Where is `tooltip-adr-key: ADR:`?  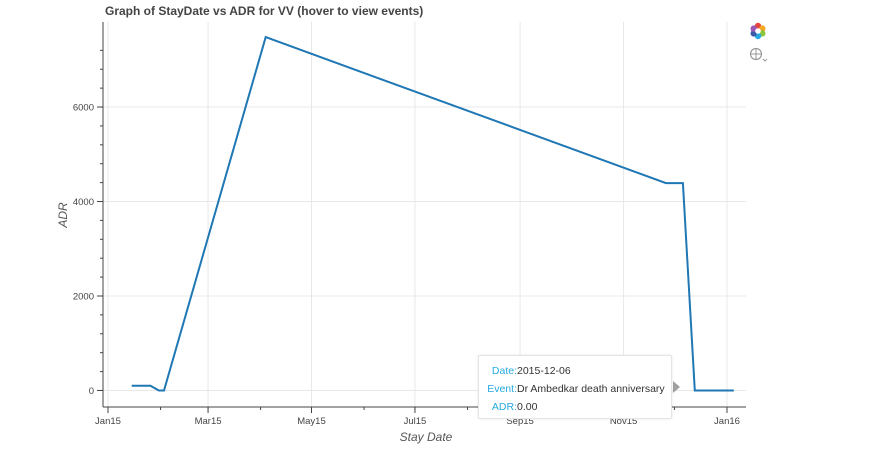
tooltip-adr-key: ADR: is located at coordinates (504, 407).